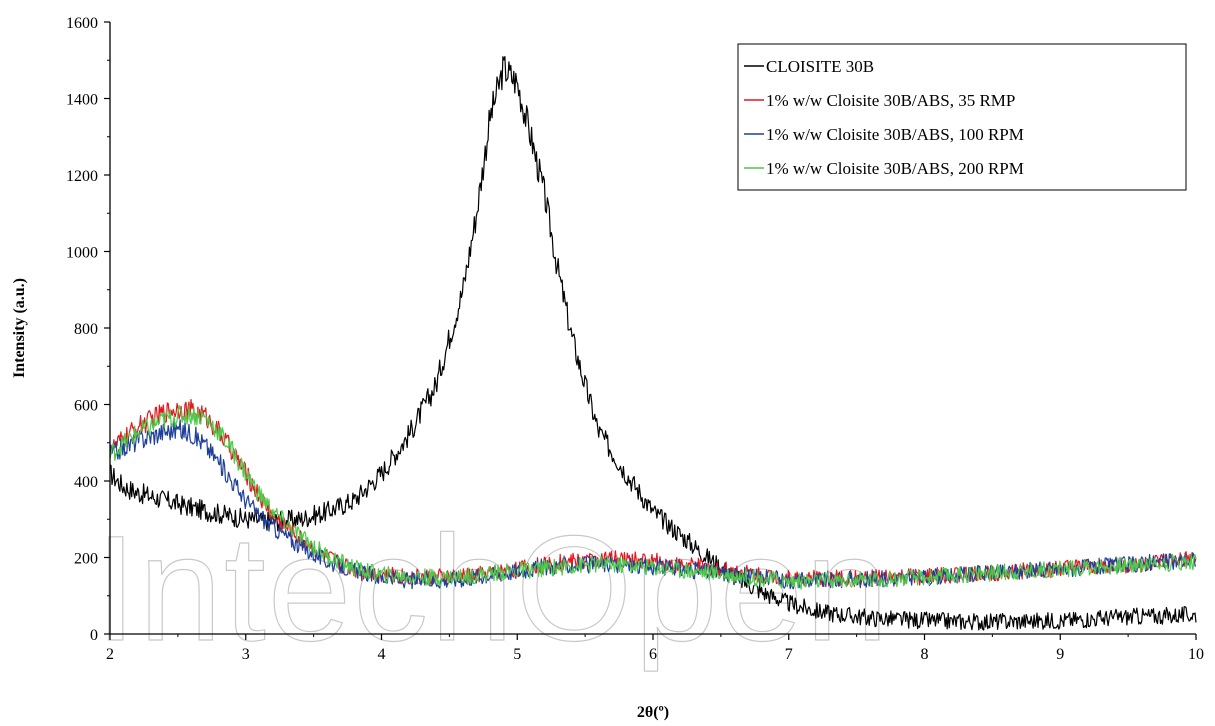 The width and height of the screenshot is (1215, 726). Describe the element at coordinates (895, 168) in the screenshot. I see `legend-label: 1% w/w Cloisite 30B/ABS, 200 RPM` at that location.